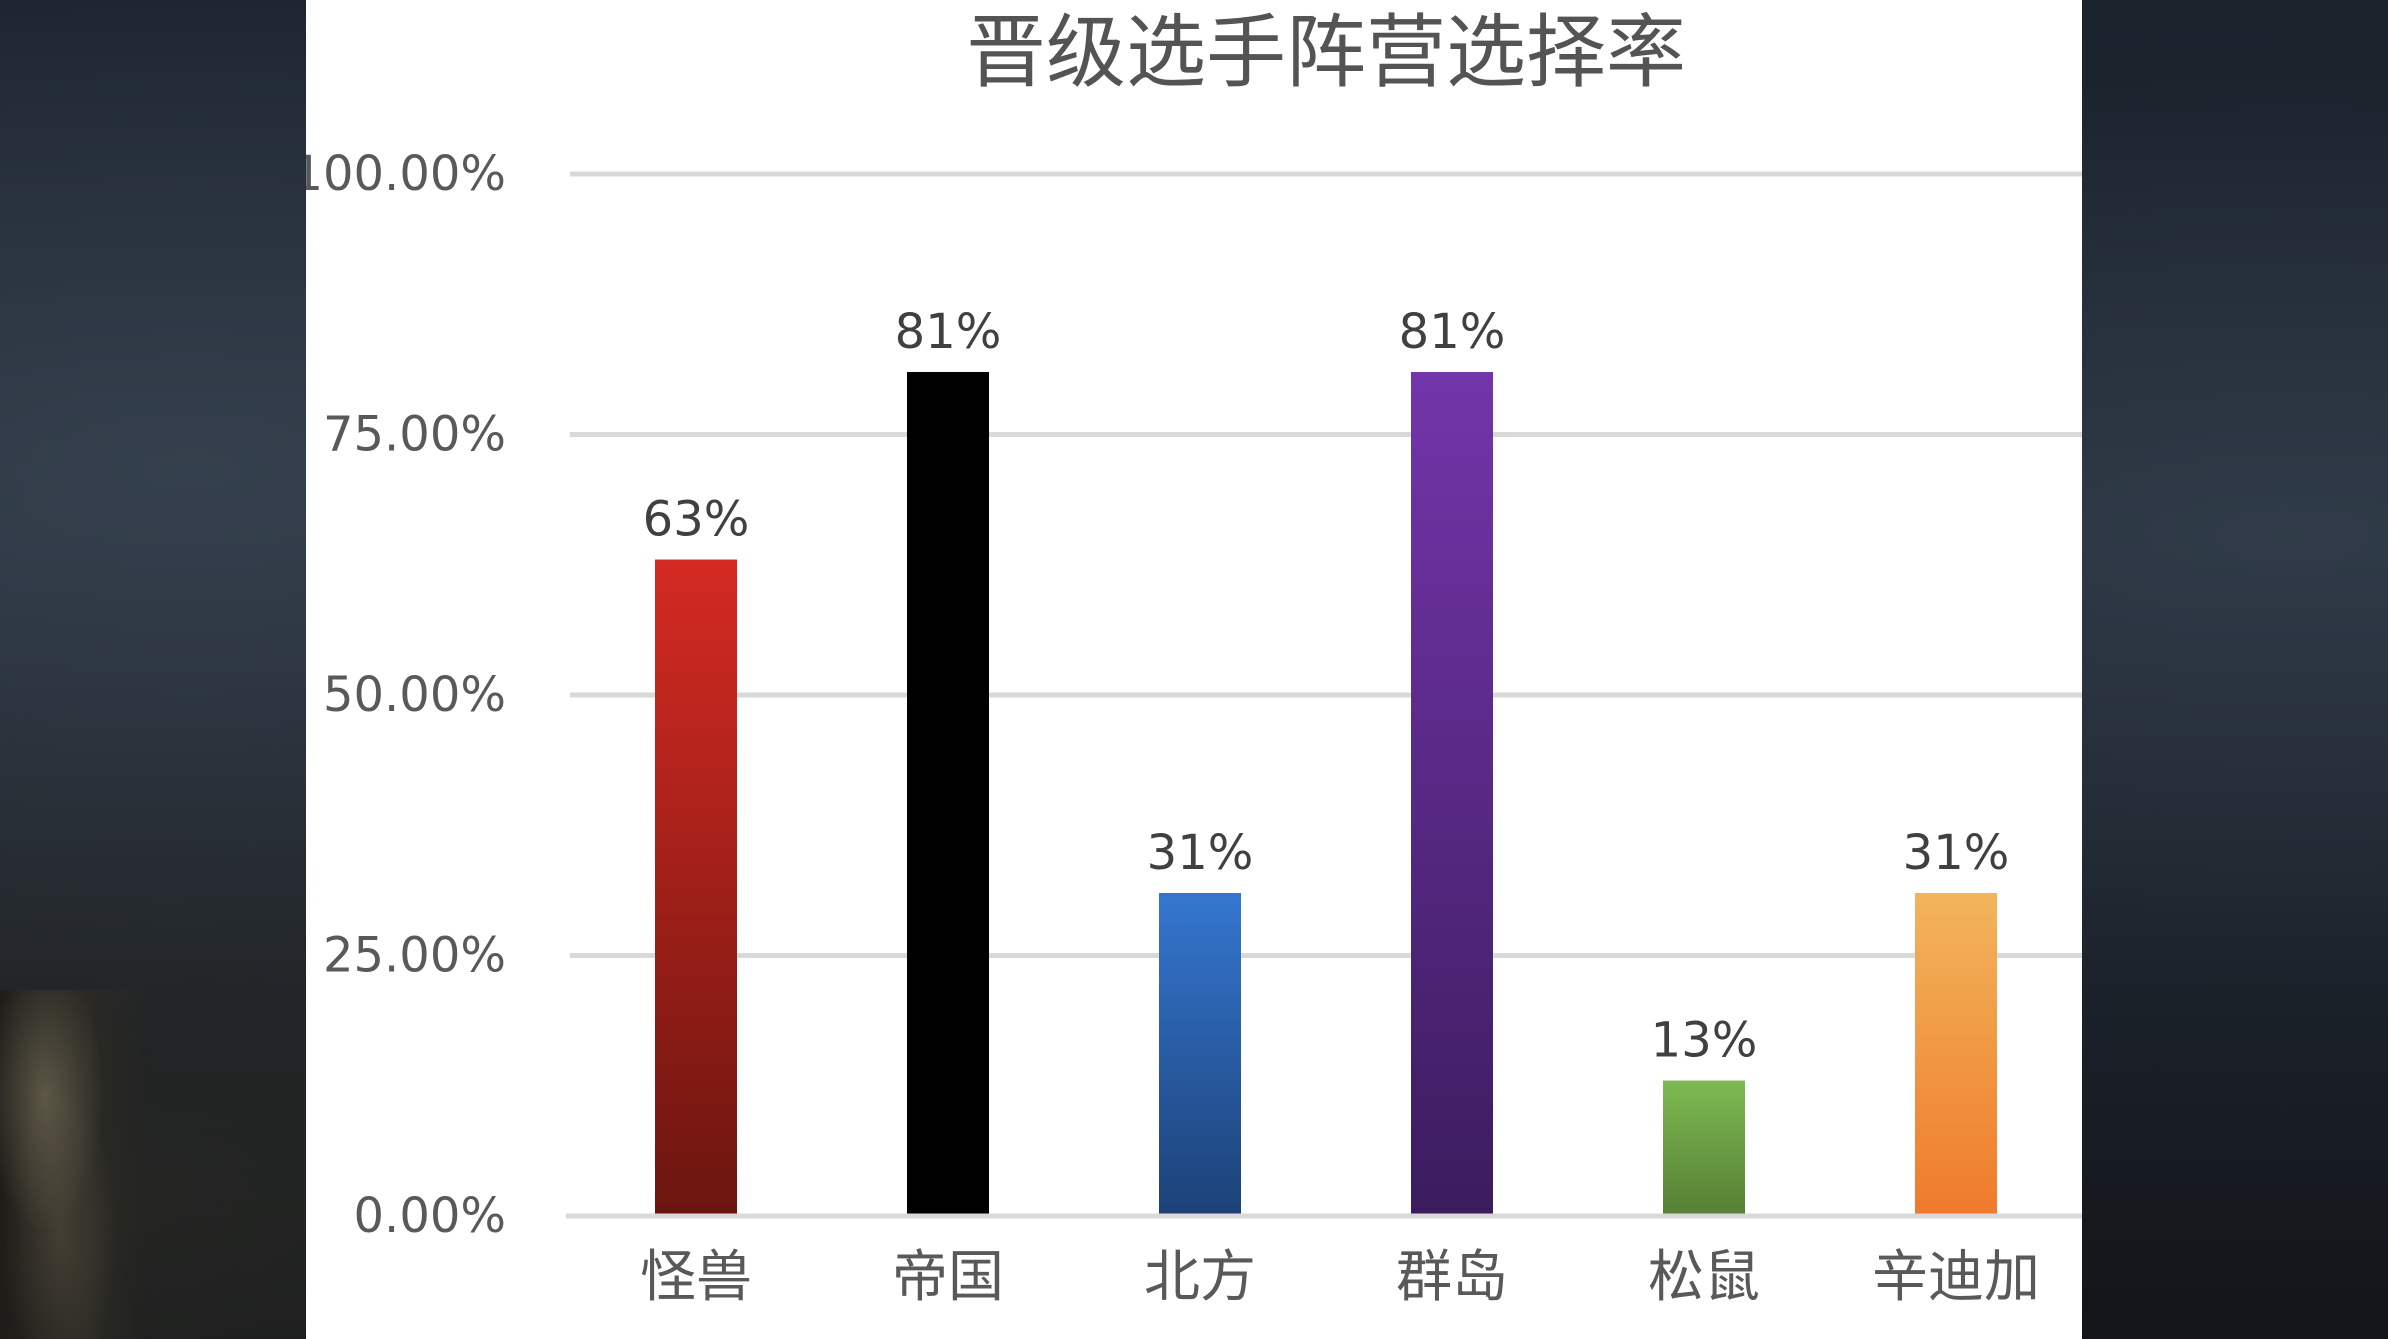 This screenshot has height=1339, width=2388. What do you see at coordinates (1704, 1277) in the screenshot?
I see `x-category-label: 松鼠` at bounding box center [1704, 1277].